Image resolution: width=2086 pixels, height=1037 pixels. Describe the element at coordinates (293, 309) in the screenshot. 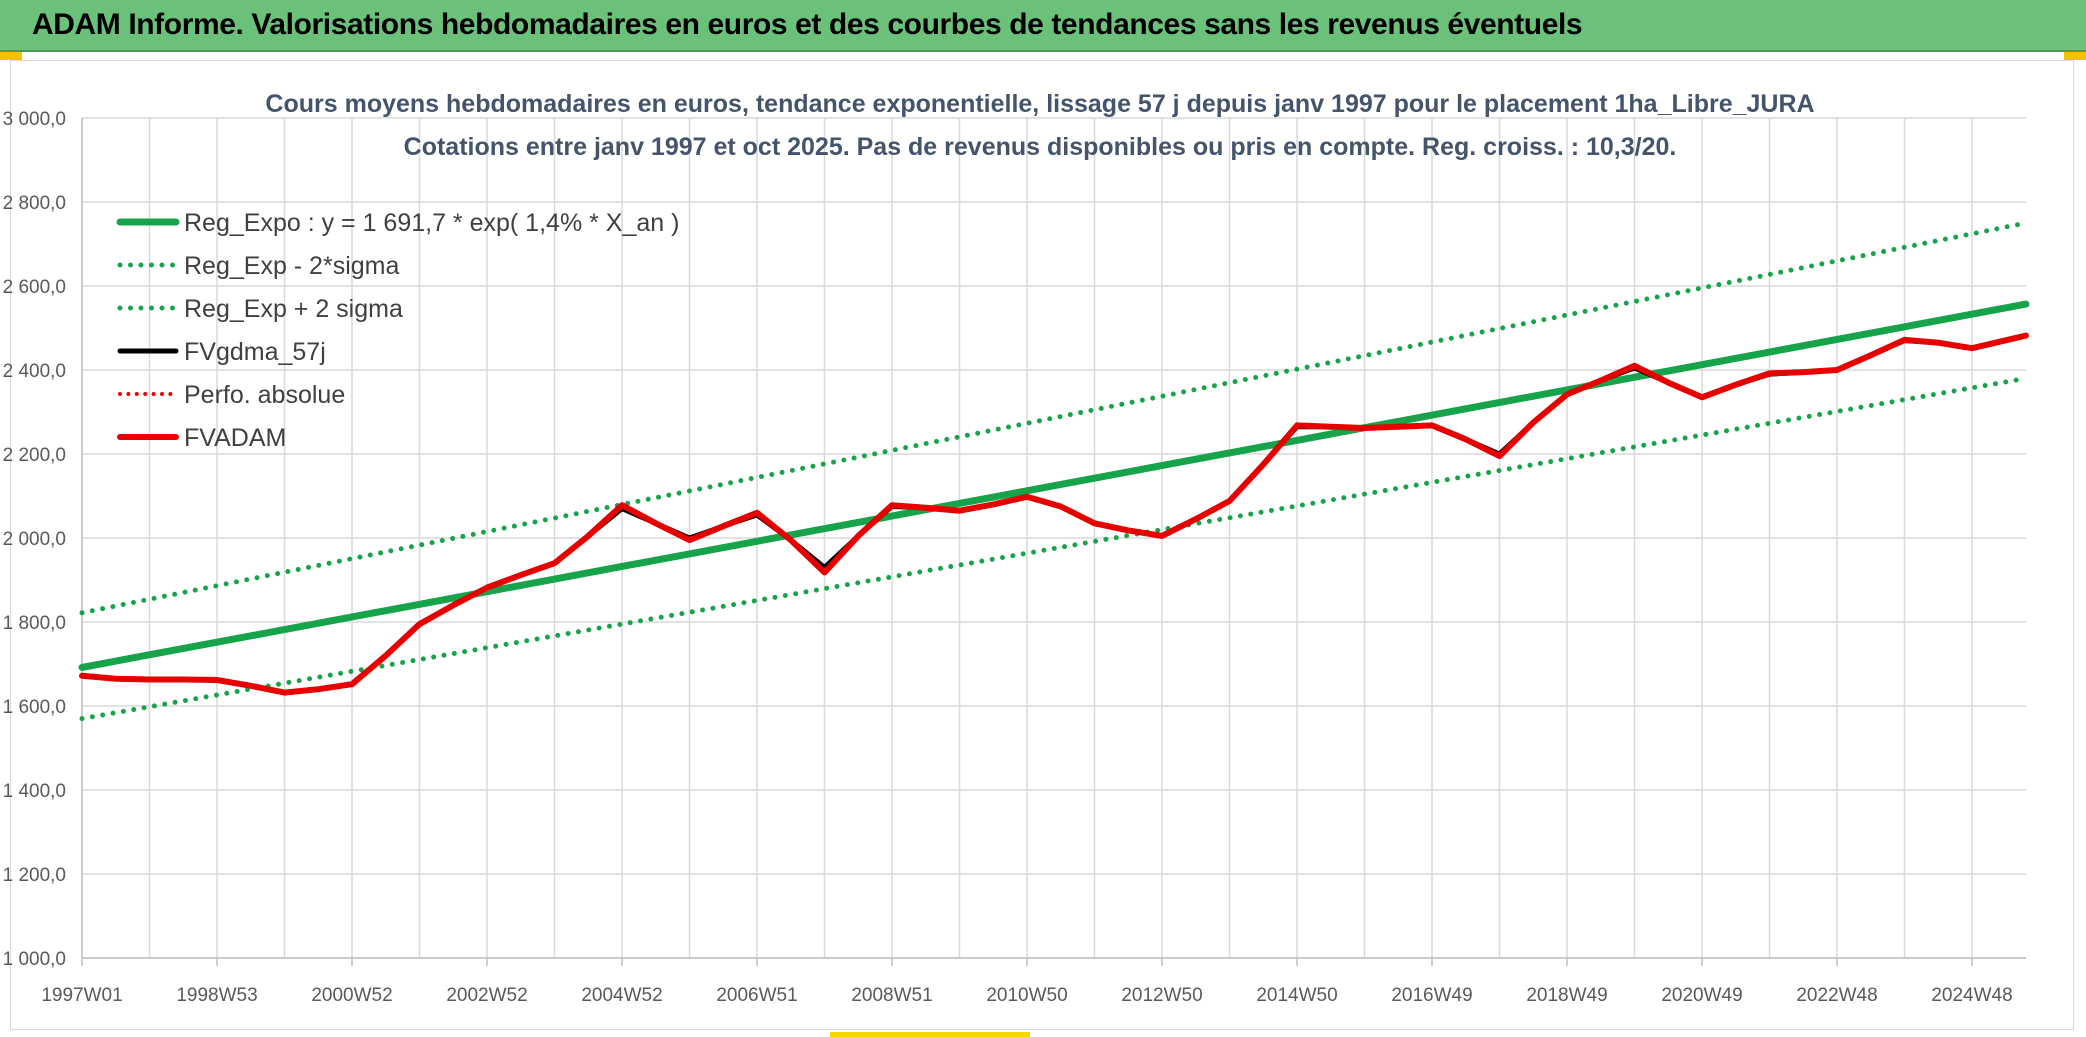

I see `legend-label: Reg_Exp + 2 sigma` at that location.